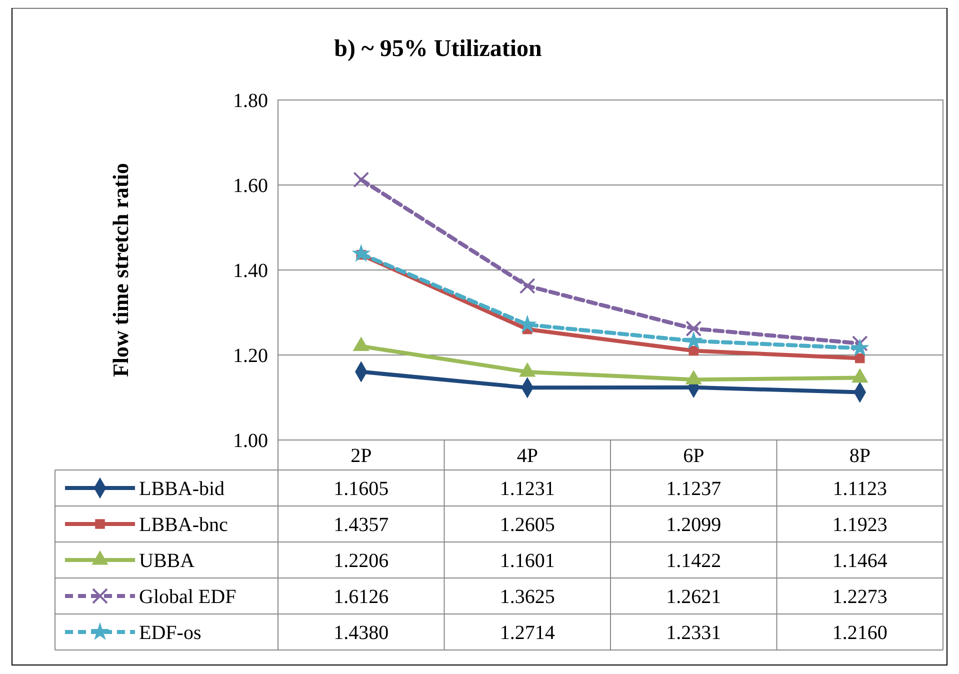 The image size is (959, 674). Describe the element at coordinates (250, 186) in the screenshot. I see `y-tick-label: 1.60` at that location.